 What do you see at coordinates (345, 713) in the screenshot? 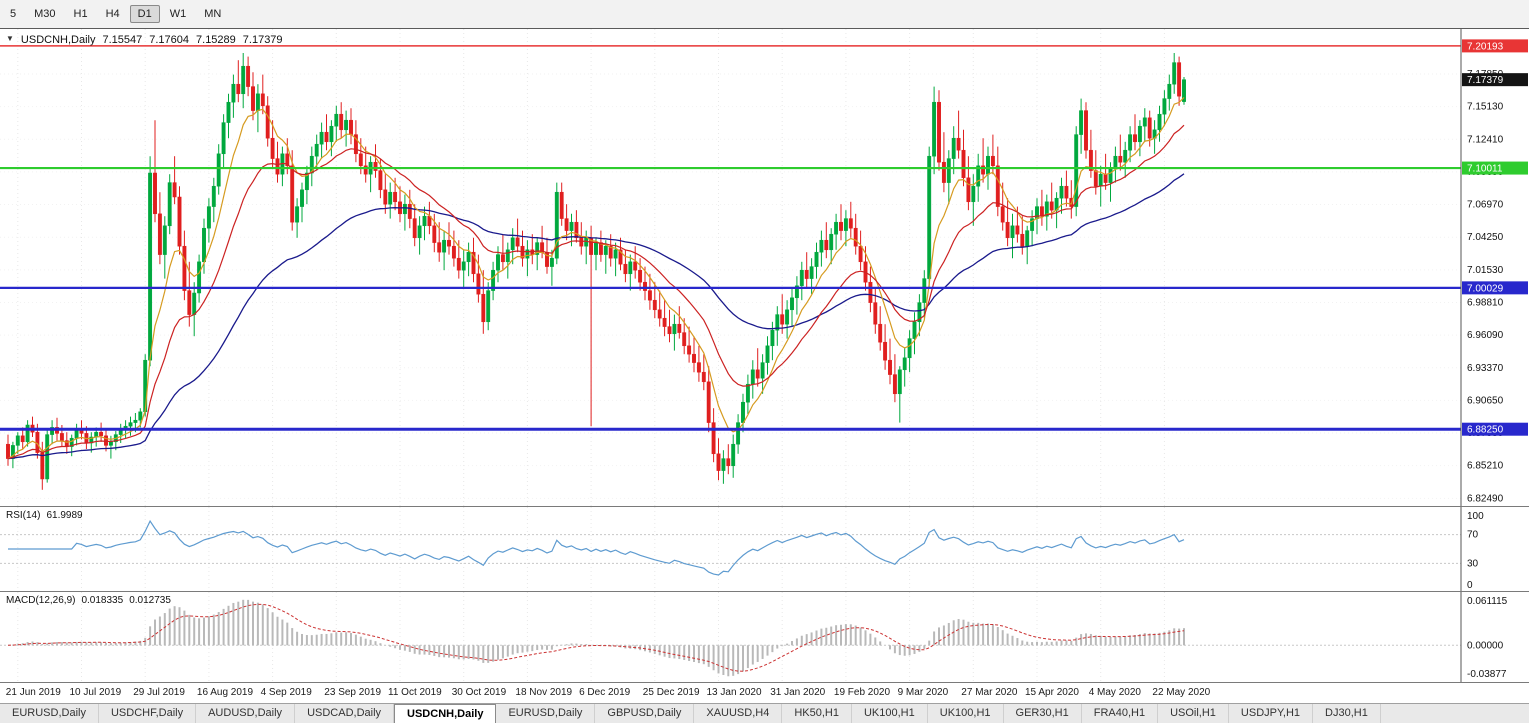
I see `chart-tab-usdcad-daily: USDCAD,Daily` at bounding box center [345, 713].